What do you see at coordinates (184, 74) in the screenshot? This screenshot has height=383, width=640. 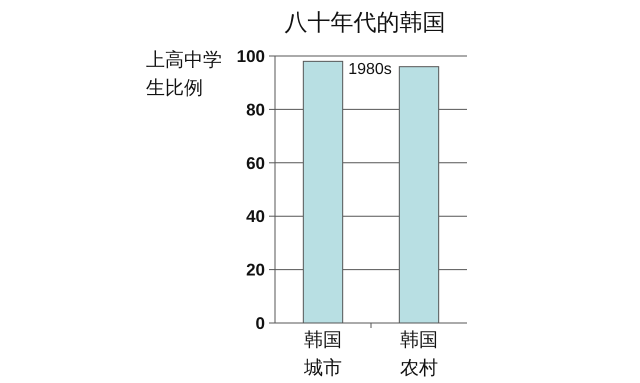 I see `y-axis-title: 上高中学生比例` at bounding box center [184, 74].